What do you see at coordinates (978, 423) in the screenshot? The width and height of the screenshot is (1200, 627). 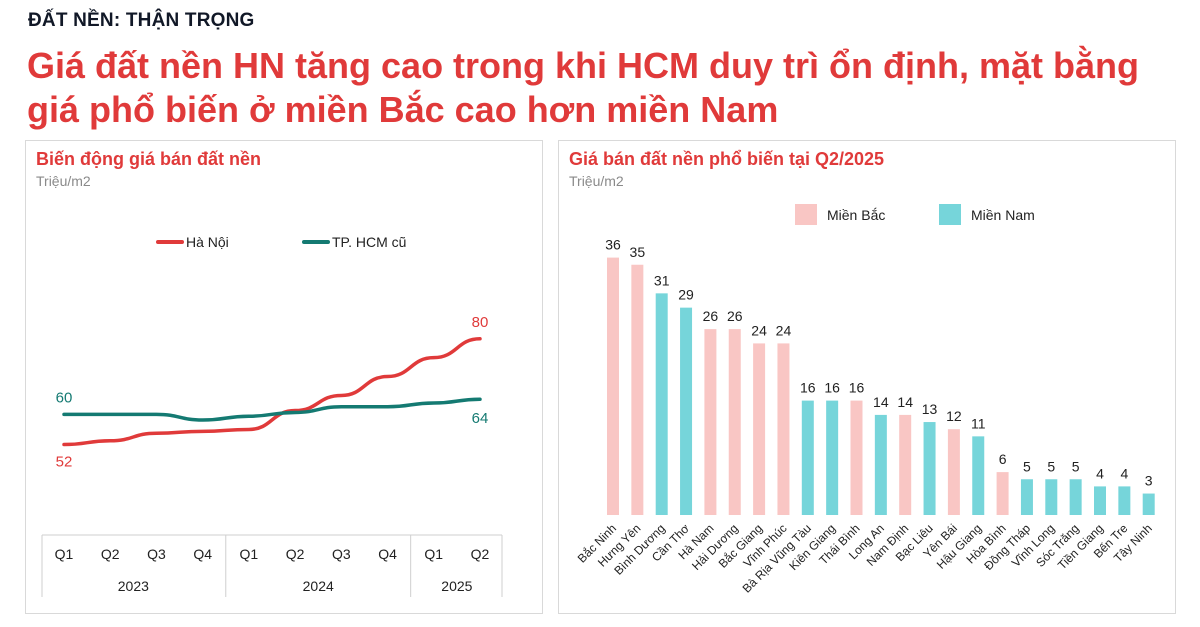 I see `bar-value-label: 11` at bounding box center [978, 423].